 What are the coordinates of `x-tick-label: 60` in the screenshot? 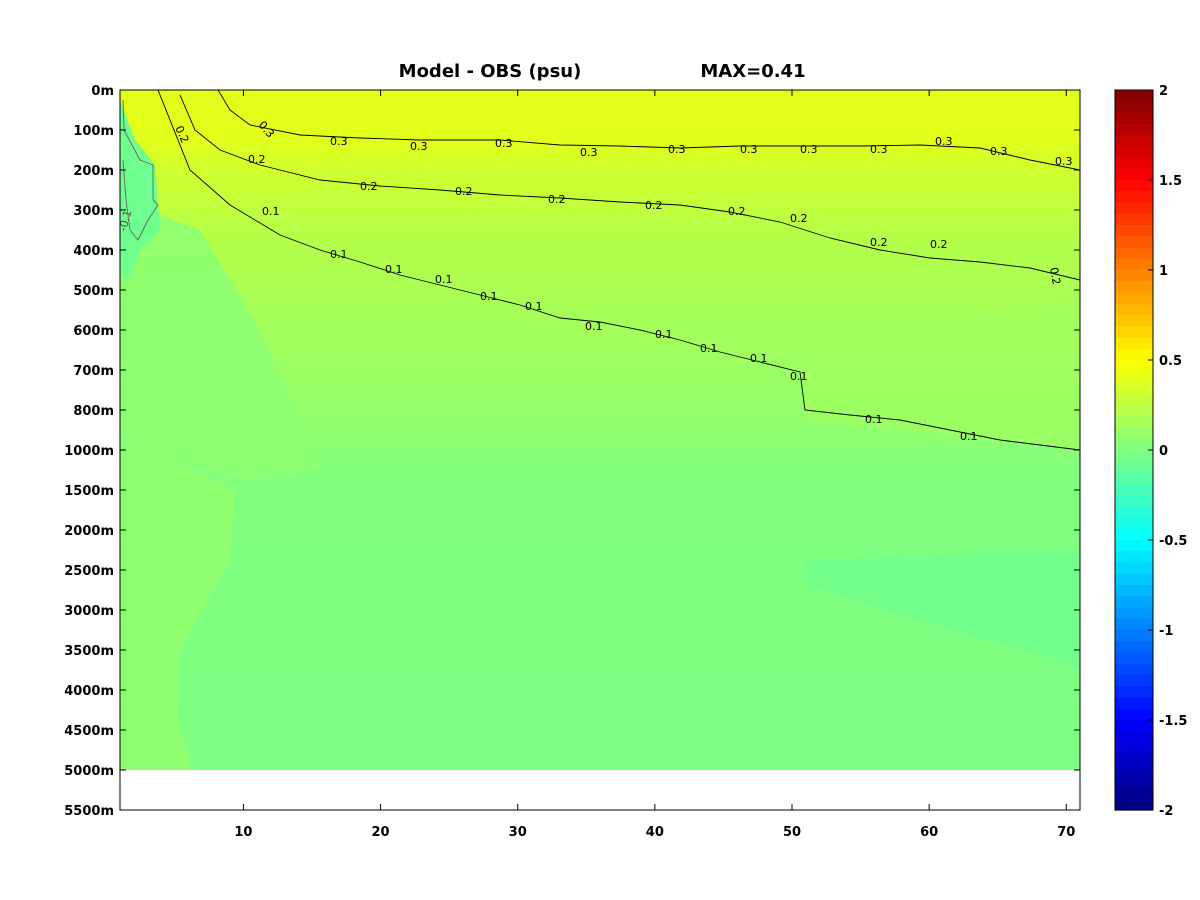 It's located at (929, 832).